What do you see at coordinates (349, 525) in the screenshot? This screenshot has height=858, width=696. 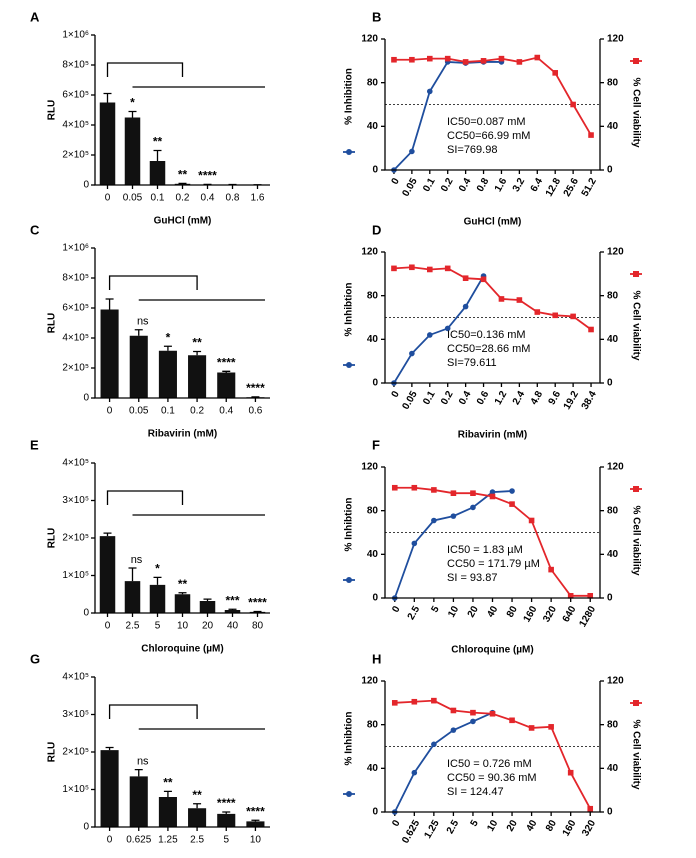 I see `y-axis-label: % Inhibtion` at bounding box center [349, 525].